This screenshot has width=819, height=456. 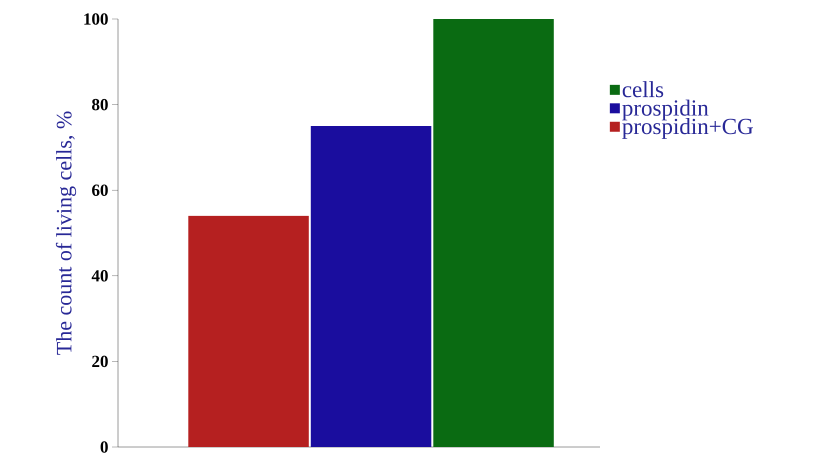 I want to click on y-tick-label: 60, so click(x=100, y=190).